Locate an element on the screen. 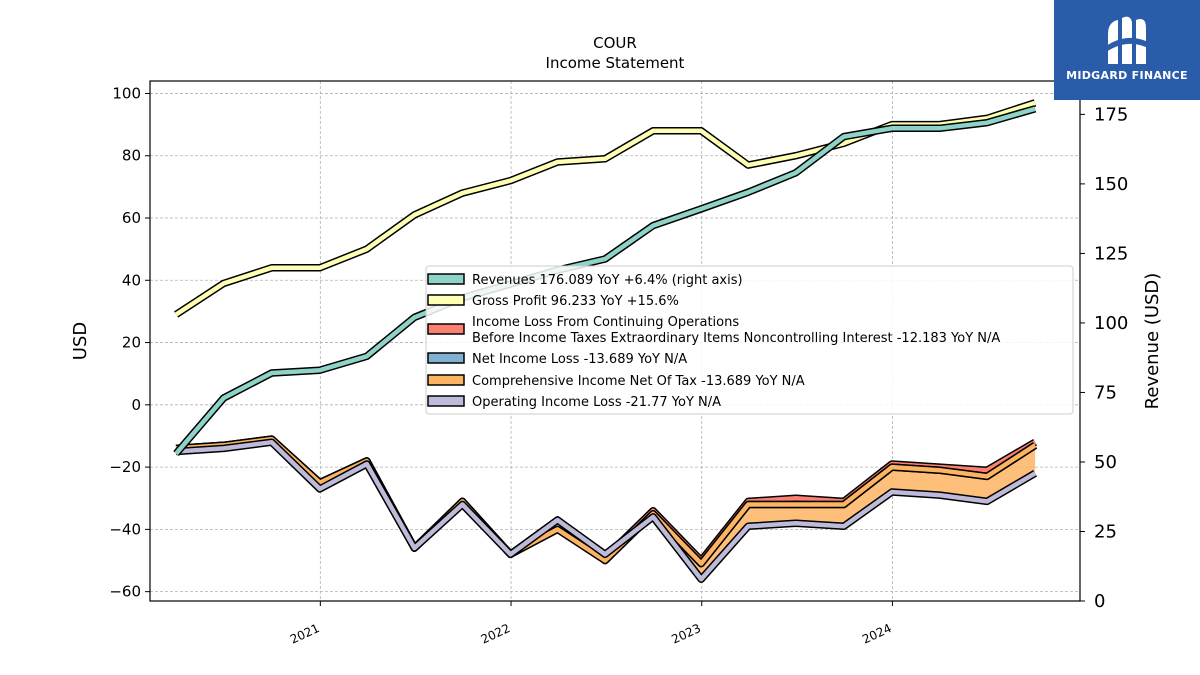 This screenshot has width=1200, height=675. right-tick-label-4: 100 is located at coordinates (1111, 323).